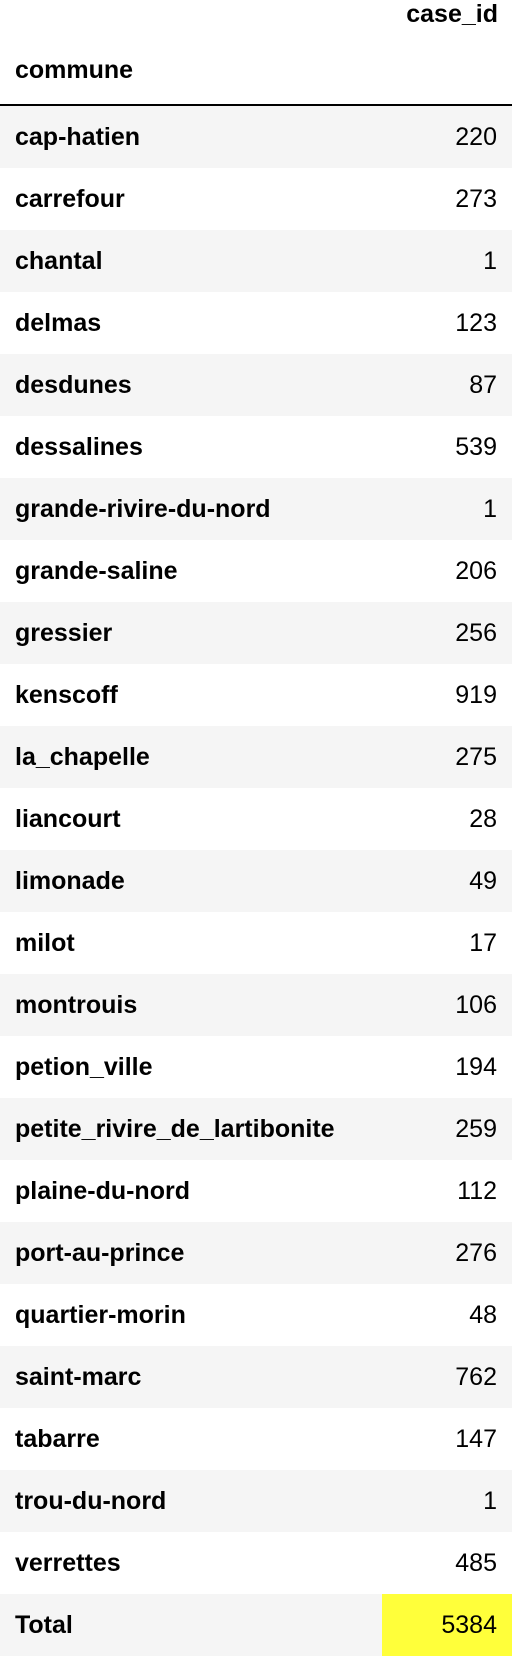 This screenshot has width=512, height=1658. I want to click on case-id-cell: 28, so click(483, 819).